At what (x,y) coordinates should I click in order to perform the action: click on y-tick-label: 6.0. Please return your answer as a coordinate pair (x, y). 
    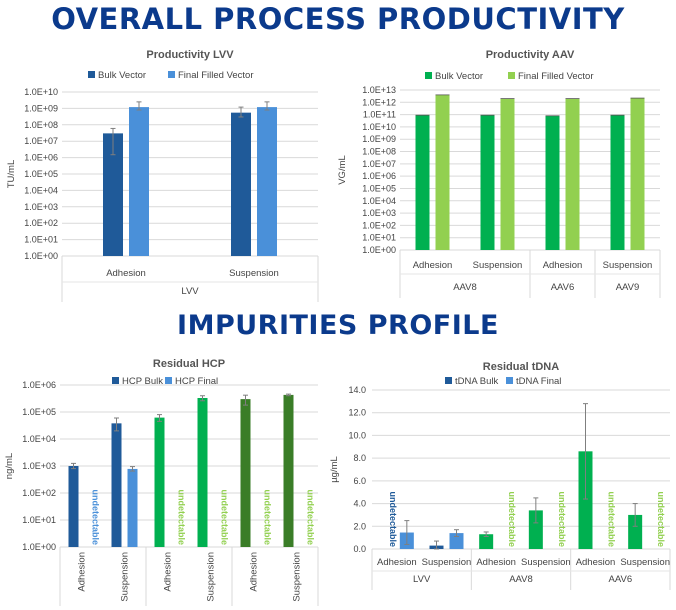
    Looking at the image, I should click on (359, 481).